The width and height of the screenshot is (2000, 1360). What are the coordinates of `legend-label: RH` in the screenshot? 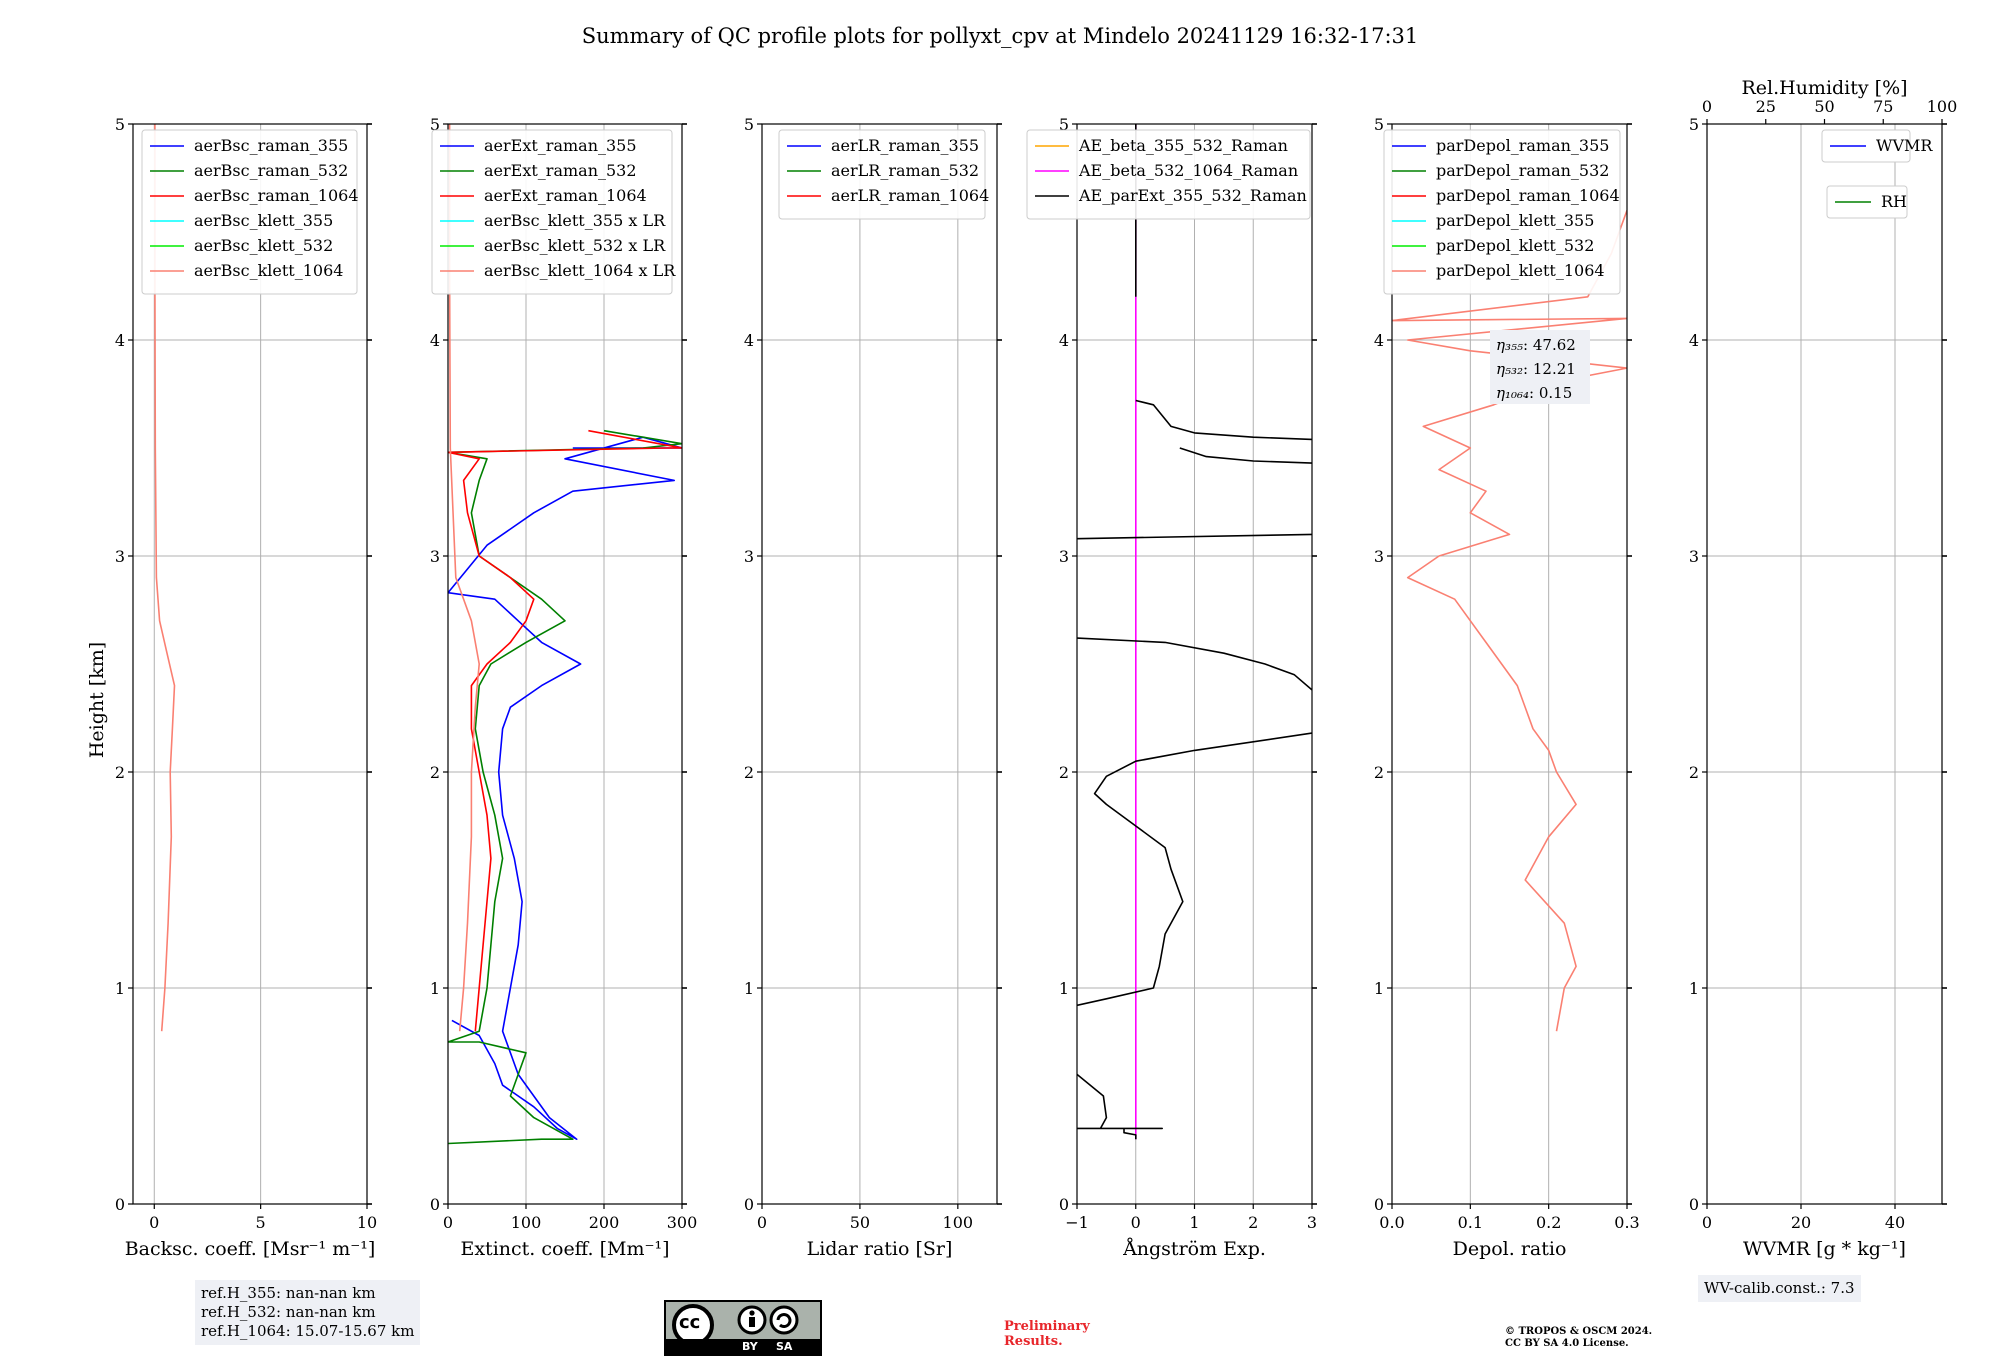 It's located at (1894, 201).